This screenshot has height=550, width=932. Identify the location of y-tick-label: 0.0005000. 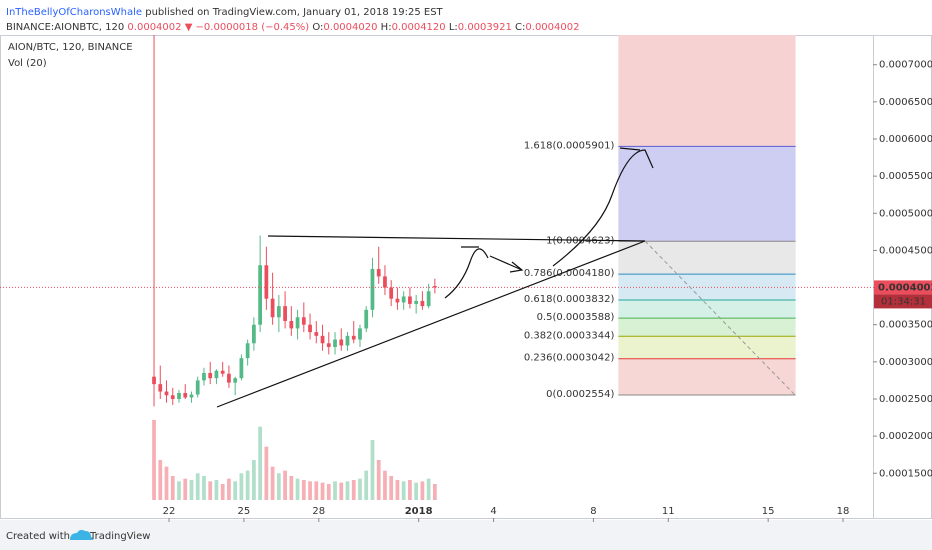
(905, 213).